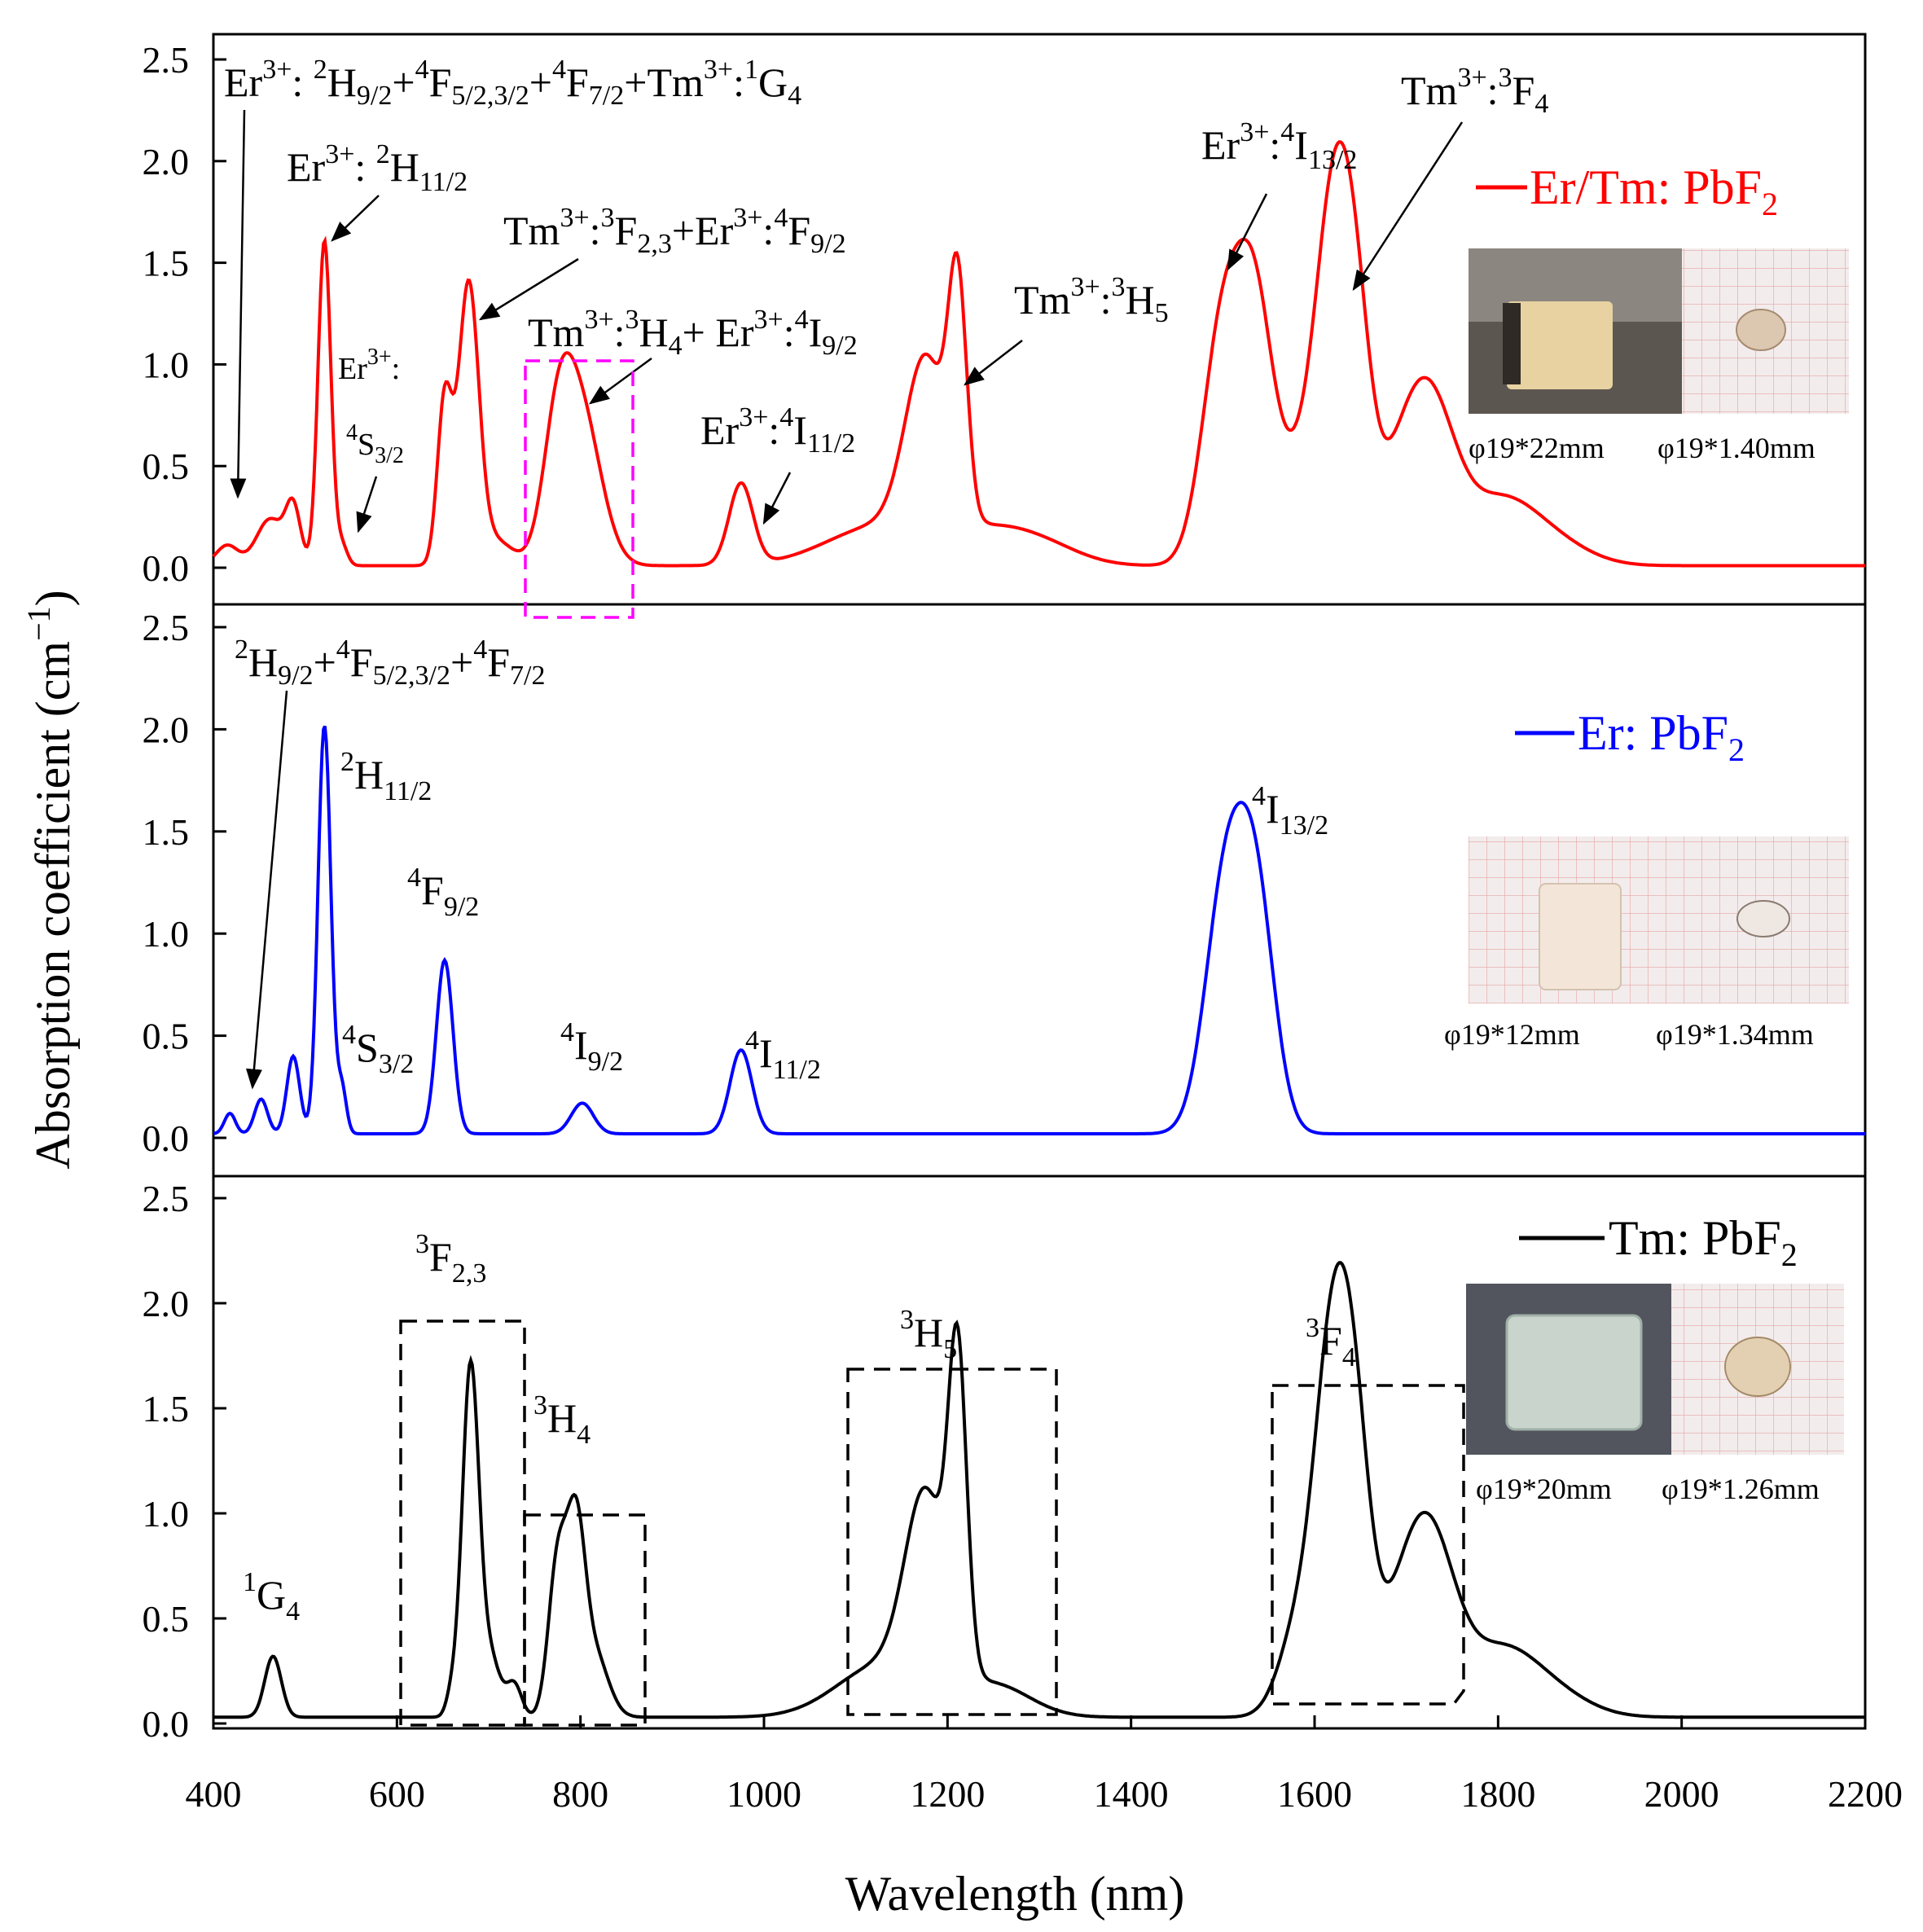 The image size is (1923, 1932). What do you see at coordinates (693, 333) in the screenshot?
I see `label-tm-3h4: Tm3+:3H4+ Er3+:4I9/2` at bounding box center [693, 333].